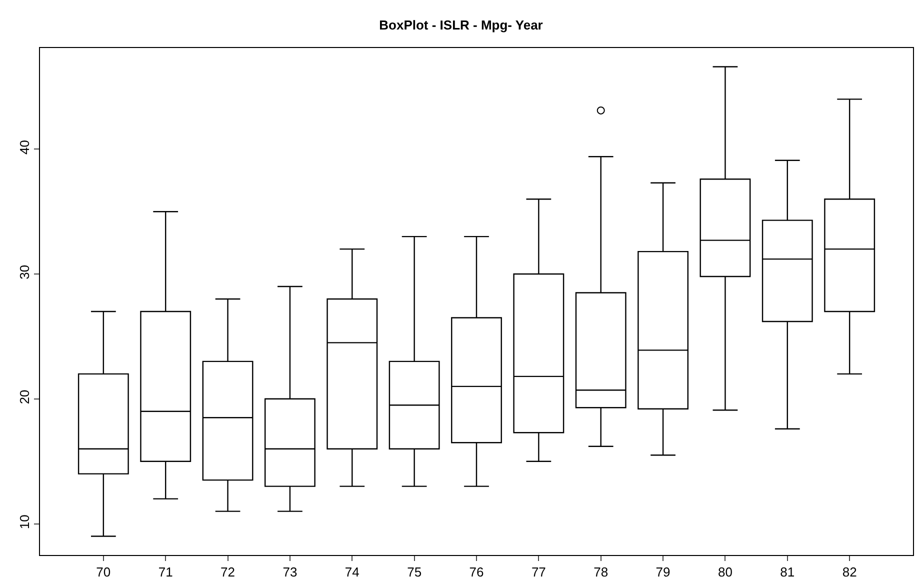  Describe the element at coordinates (24, 522) in the screenshot. I see `y-tick-label: 10` at that location.